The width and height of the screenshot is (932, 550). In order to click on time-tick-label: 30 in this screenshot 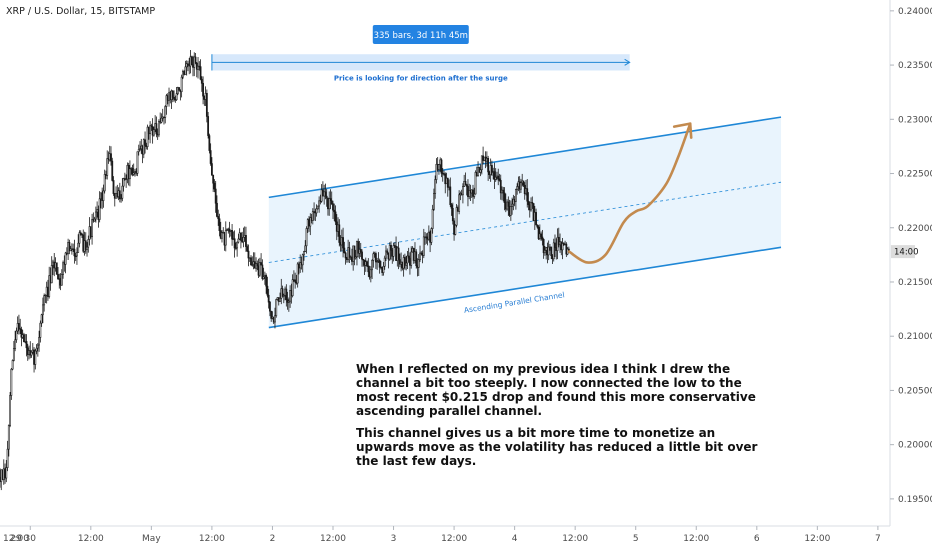, I will do `click(31, 539)`.